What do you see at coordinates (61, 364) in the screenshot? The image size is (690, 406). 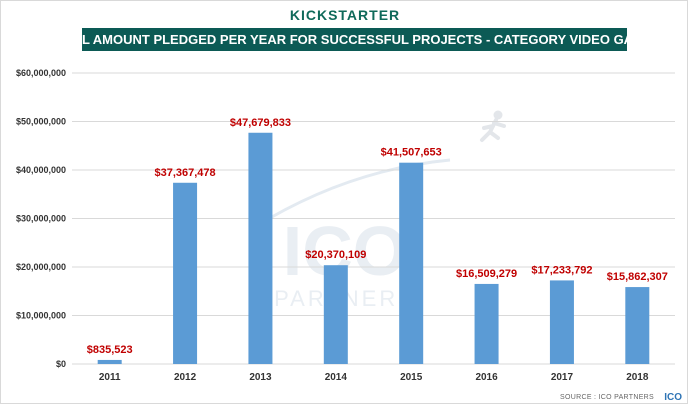 I see `y-tick-label: $0` at bounding box center [61, 364].